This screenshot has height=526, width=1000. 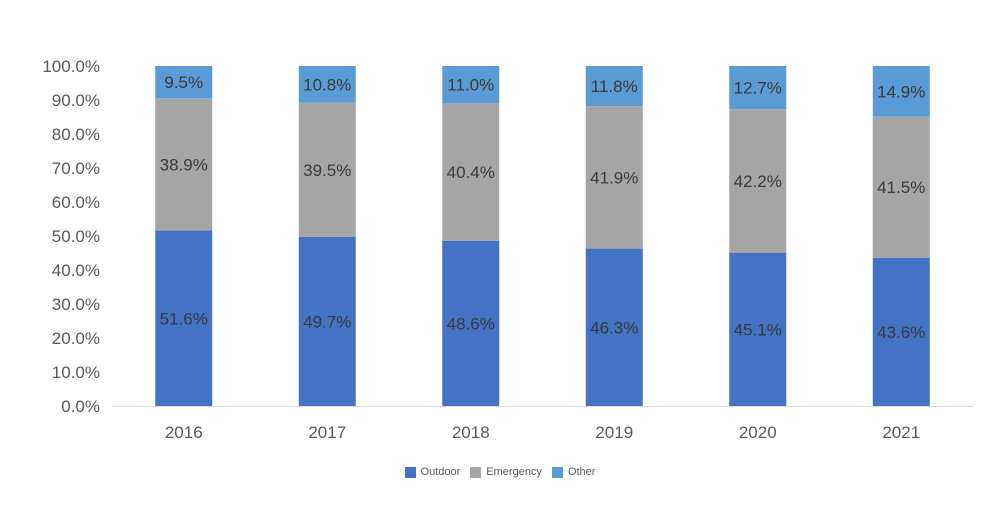 What do you see at coordinates (514, 472) in the screenshot?
I see `legend-label: Emergency` at bounding box center [514, 472].